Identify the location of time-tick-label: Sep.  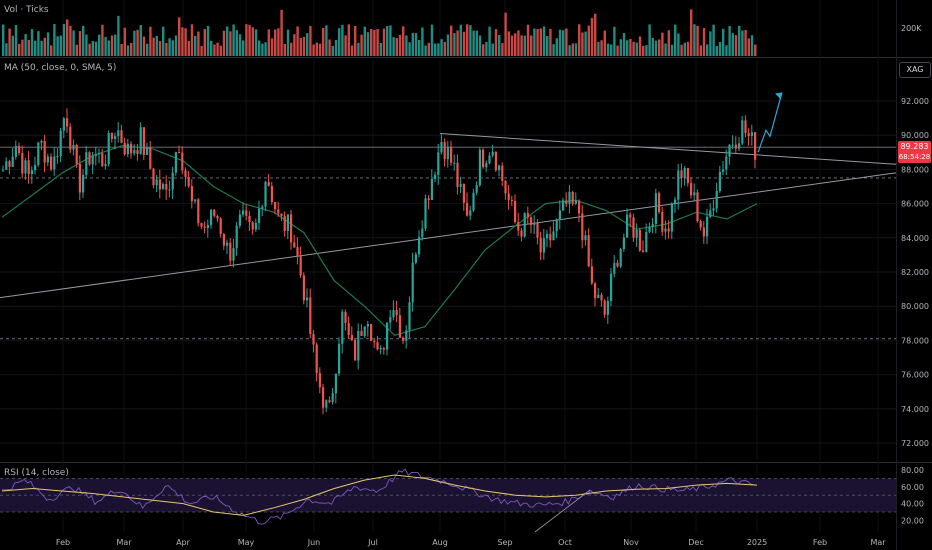
(504, 542).